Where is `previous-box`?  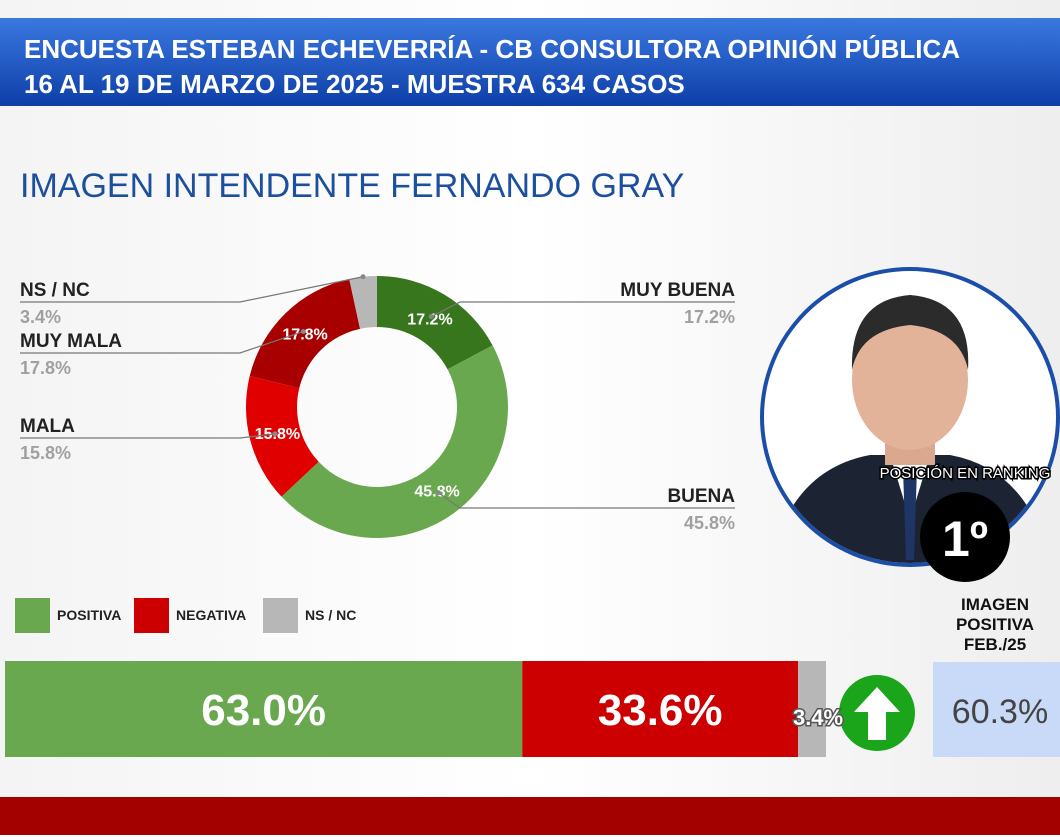 previous-box is located at coordinates (996, 709).